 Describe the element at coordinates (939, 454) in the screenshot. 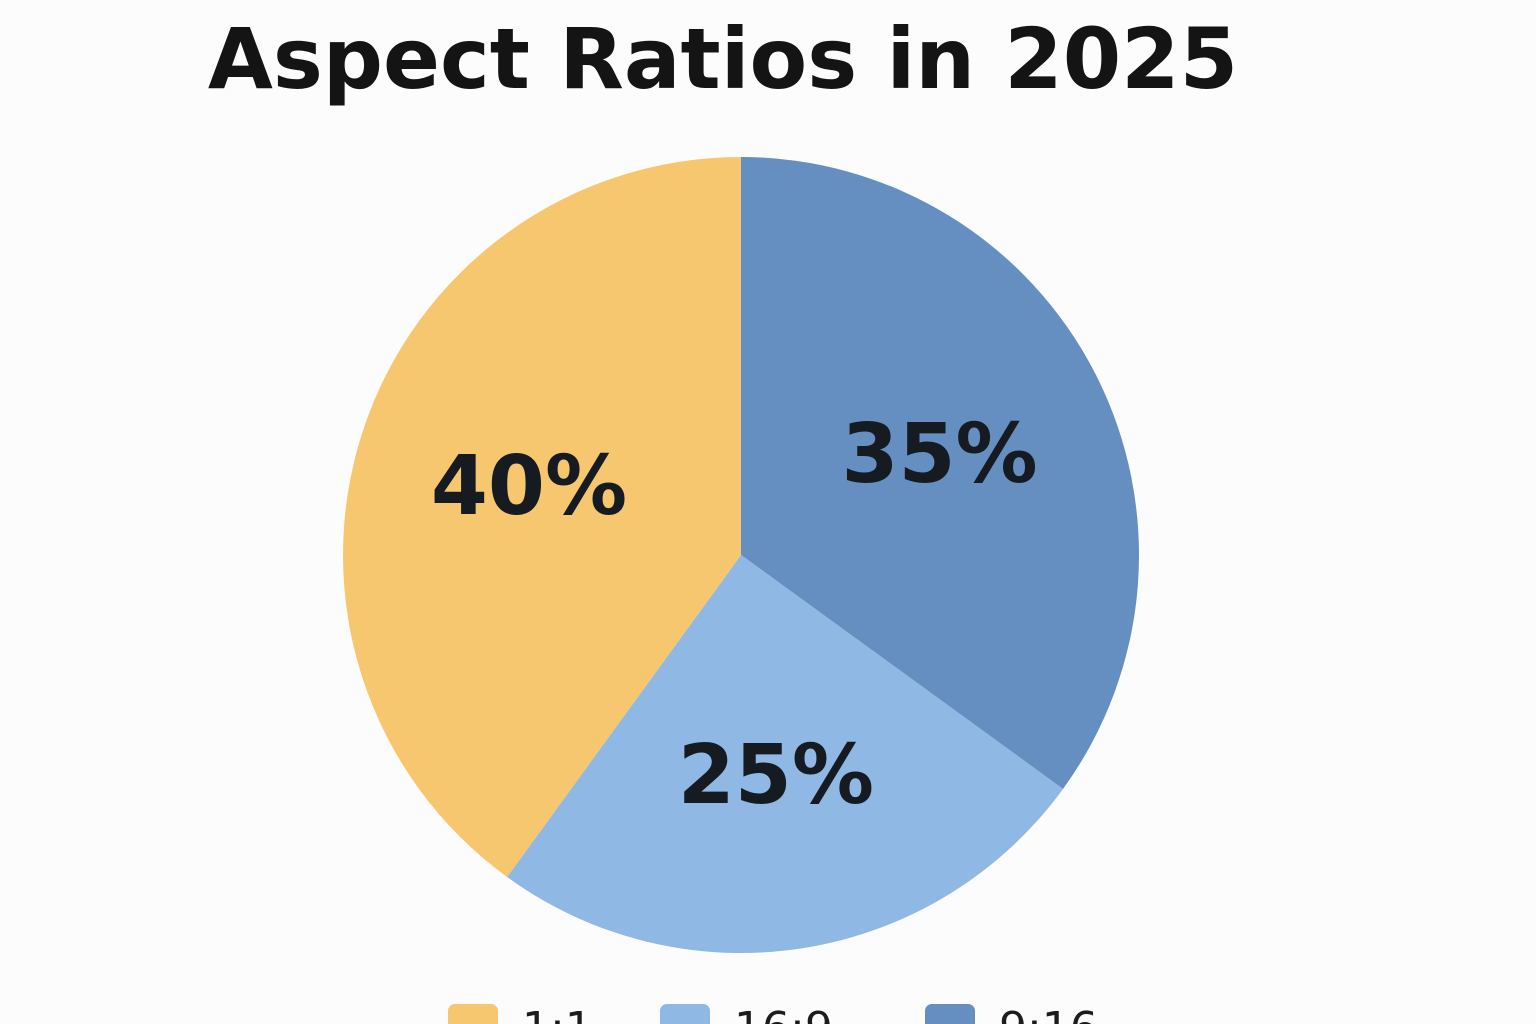

I see `pie-slice-label-9-16: 35%` at that location.